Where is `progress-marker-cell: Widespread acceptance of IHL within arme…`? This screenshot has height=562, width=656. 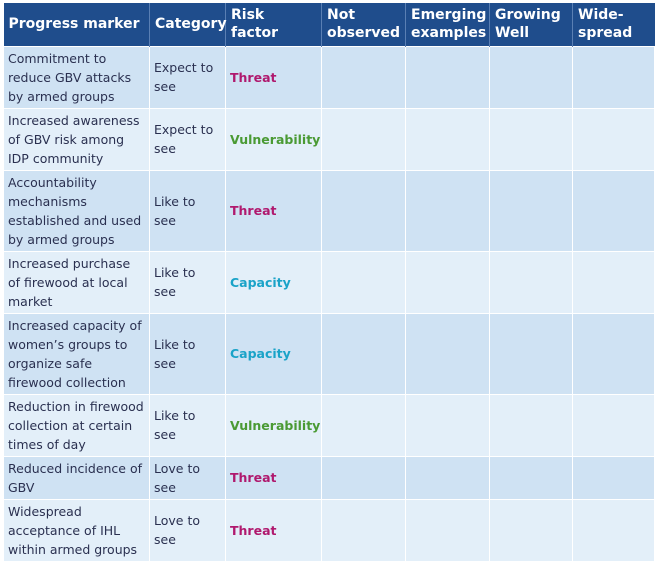 progress-marker-cell: Widespread acceptance of IHL within arme… is located at coordinates (76, 530).